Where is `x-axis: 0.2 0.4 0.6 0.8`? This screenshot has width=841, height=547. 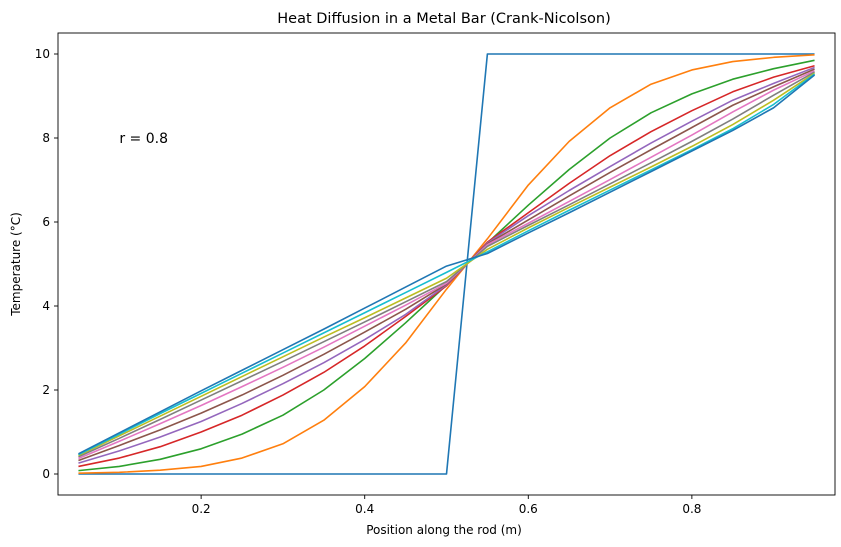
x-axis: 0.2 0.4 0.6 0.8 is located at coordinates (446, 505).